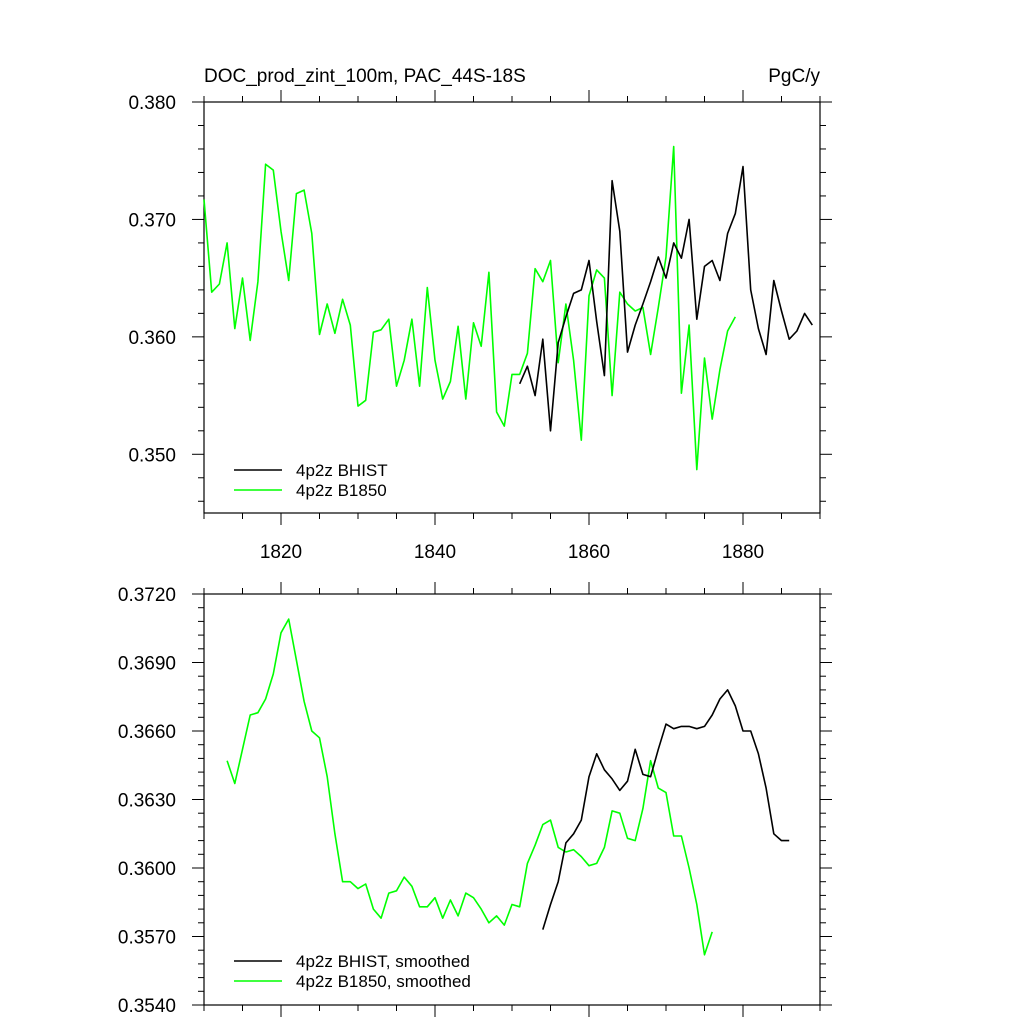  Describe the element at coordinates (341, 490) in the screenshot. I see `top-legend-label-b1850: 4p2z B1850` at that location.